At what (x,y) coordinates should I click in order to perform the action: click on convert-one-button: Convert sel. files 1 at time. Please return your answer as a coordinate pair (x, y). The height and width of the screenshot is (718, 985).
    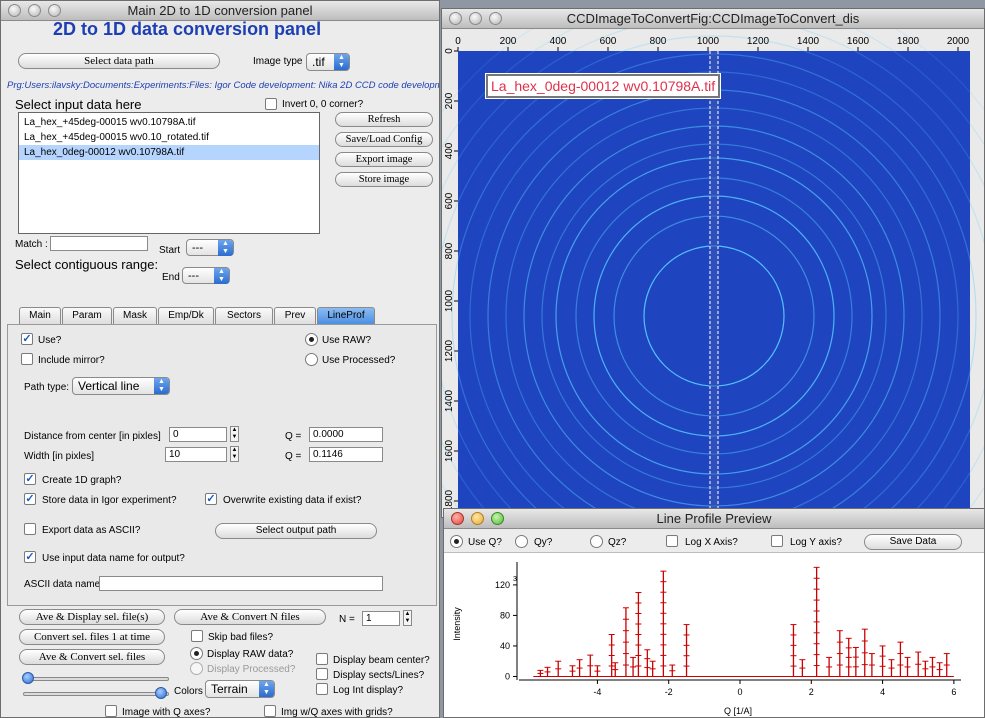
    Looking at the image, I should click on (92, 637).